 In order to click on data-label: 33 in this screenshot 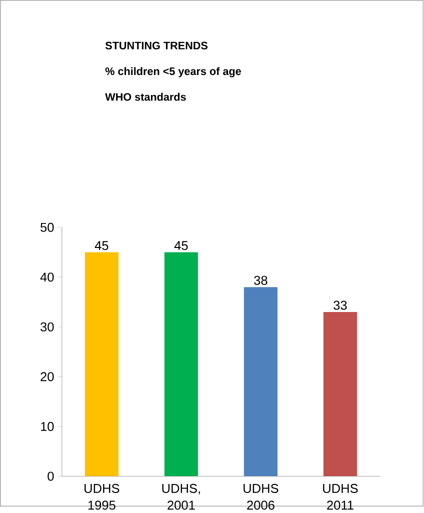, I will do `click(340, 305)`.